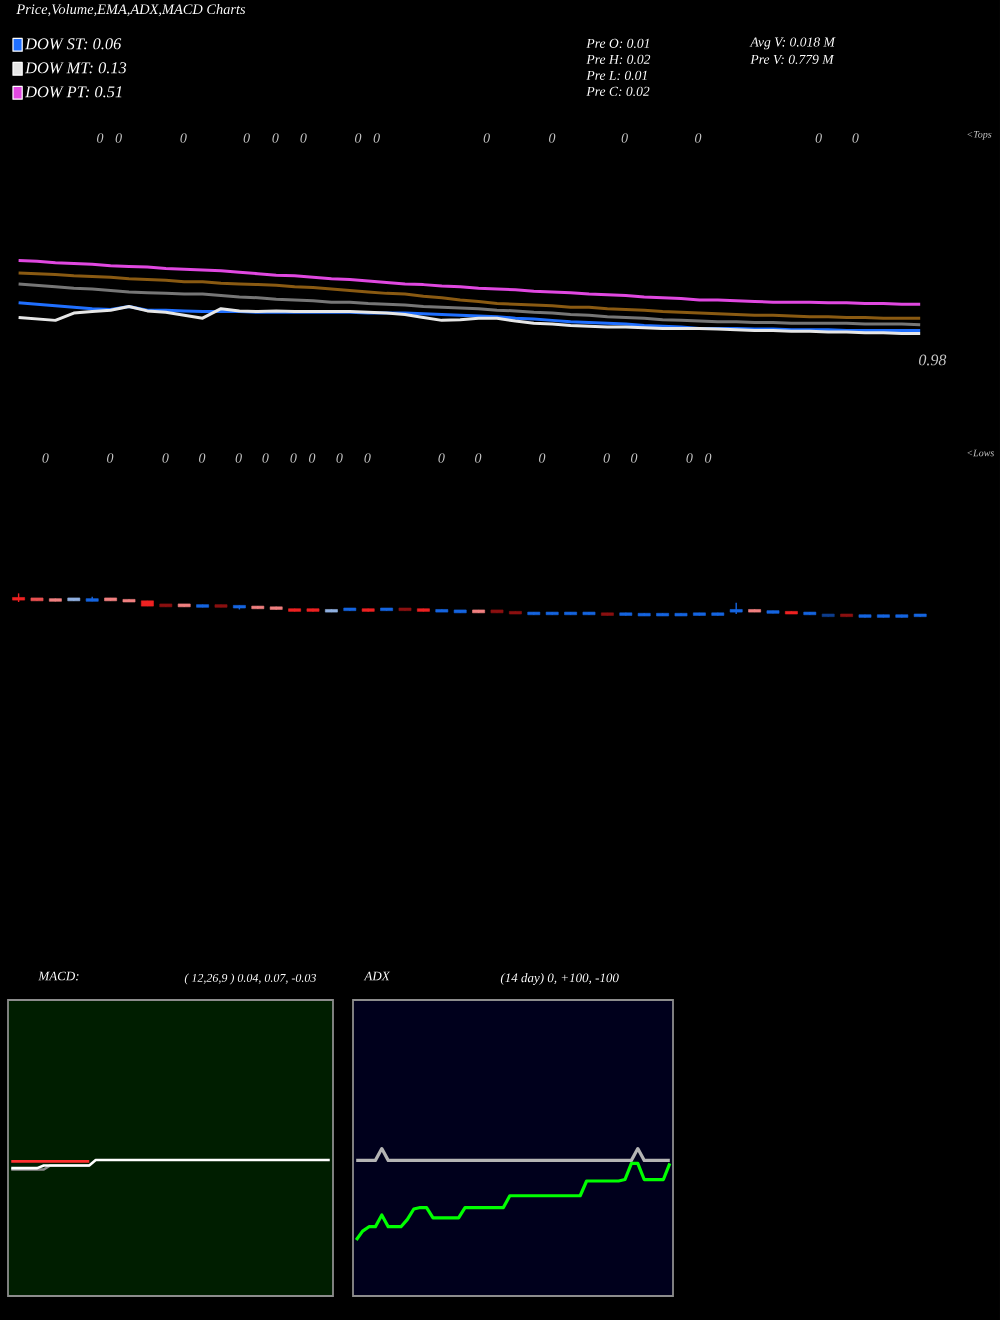 The width and height of the screenshot is (1000, 1320). I want to click on legend-label: DOW MT: 0.13, so click(76, 68).